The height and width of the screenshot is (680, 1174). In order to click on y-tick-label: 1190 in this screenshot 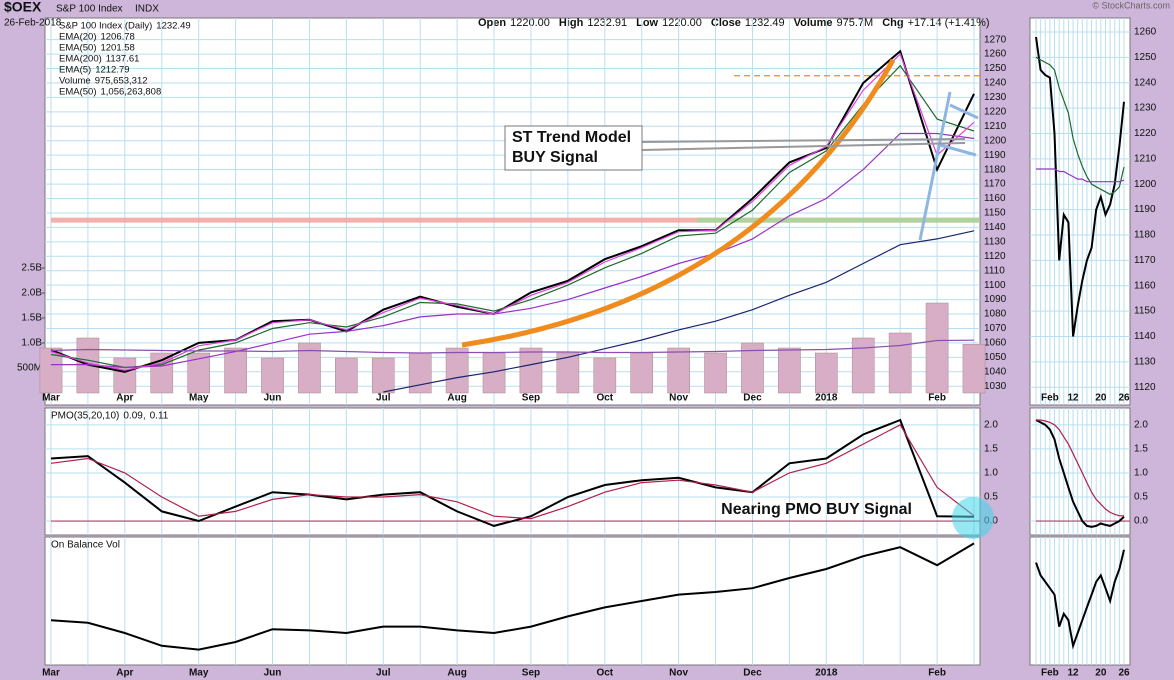, I will do `click(1145, 209)`.